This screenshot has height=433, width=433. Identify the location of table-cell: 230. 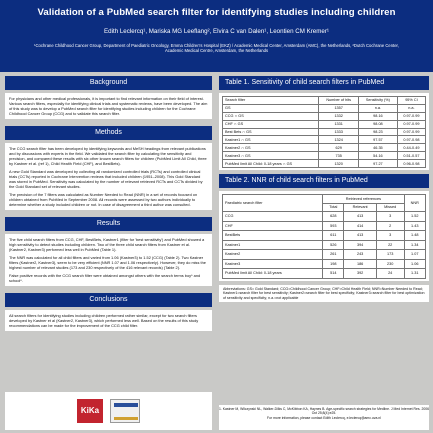
(390, 263).